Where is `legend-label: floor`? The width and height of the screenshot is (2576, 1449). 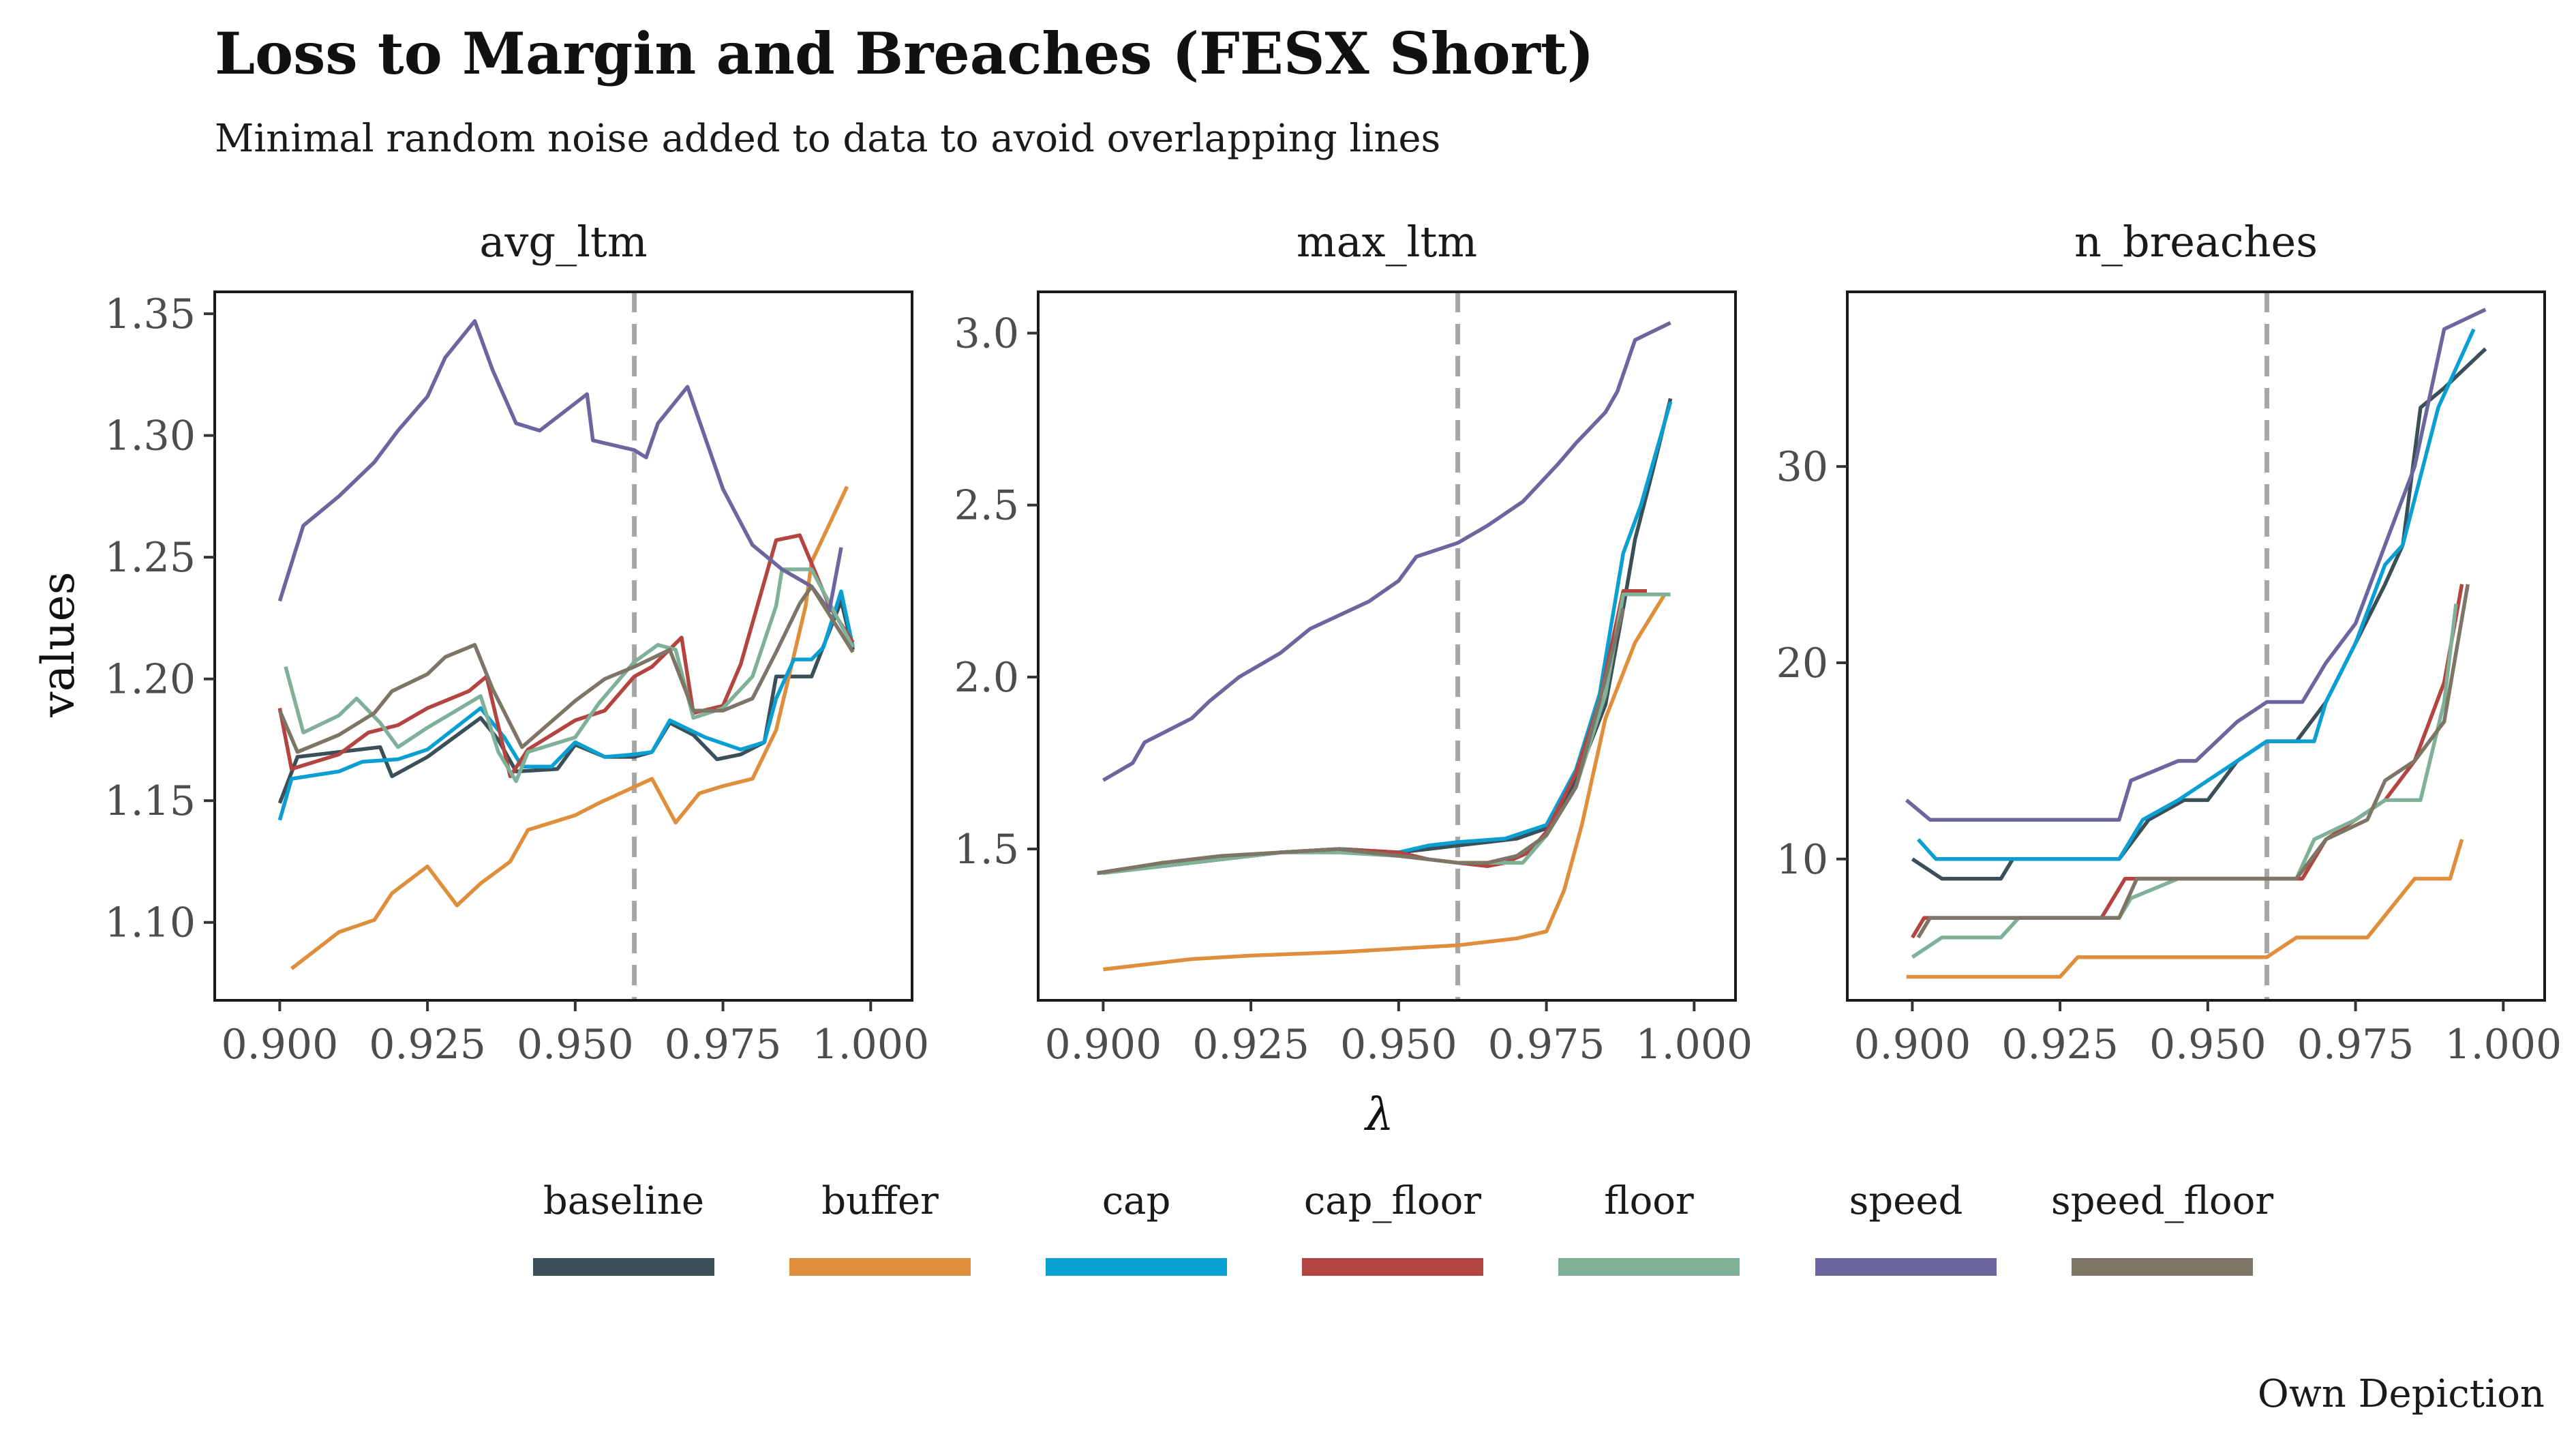 legend-label: floor is located at coordinates (1649, 1201).